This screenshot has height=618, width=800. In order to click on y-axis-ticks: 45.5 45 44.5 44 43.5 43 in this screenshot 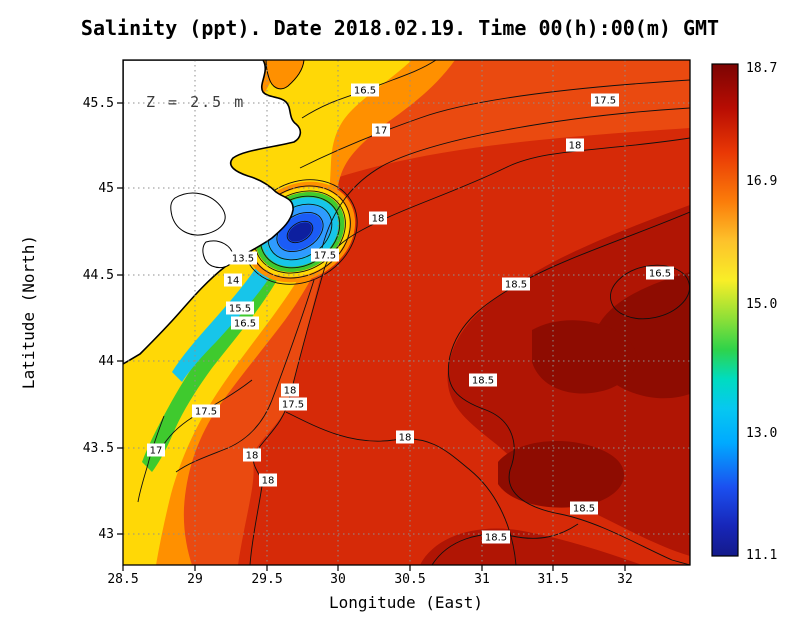, I will do `click(98, 319)`.